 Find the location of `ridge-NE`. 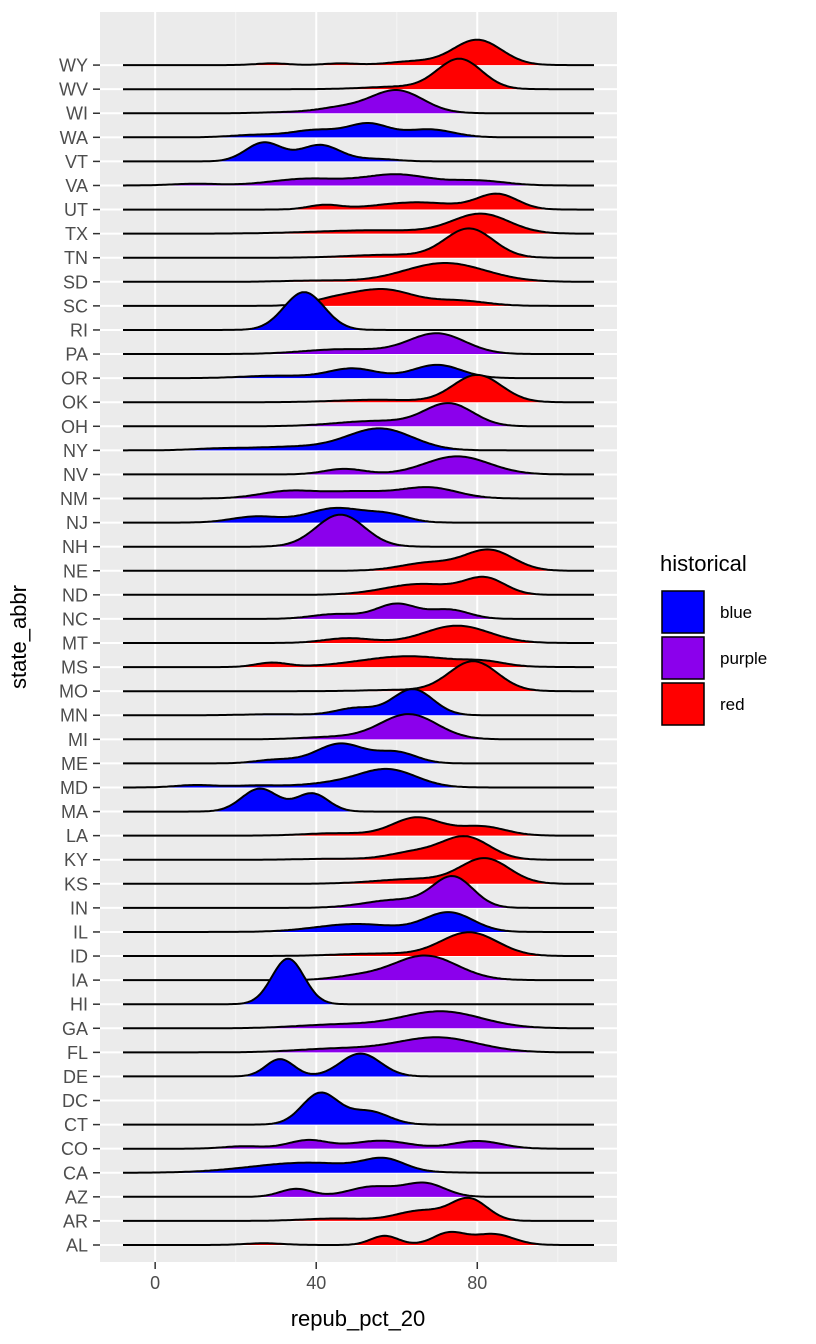

ridge-NE is located at coordinates (358, 560).